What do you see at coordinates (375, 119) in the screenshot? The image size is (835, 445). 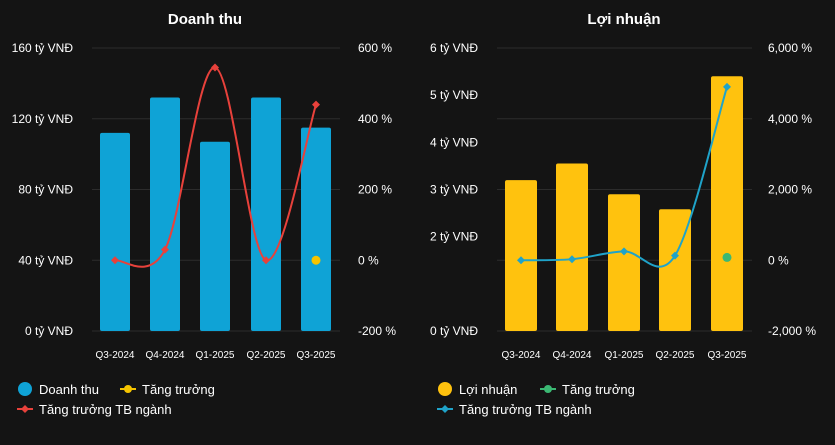 I see `right-axis-tick-label: 400 %` at bounding box center [375, 119].